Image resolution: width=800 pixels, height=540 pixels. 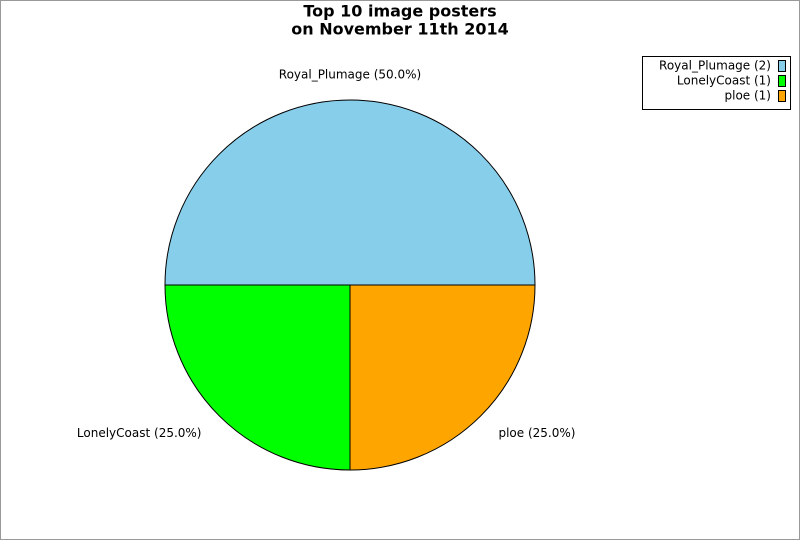 What do you see at coordinates (536, 433) in the screenshot?
I see `slice-label: ploe (25.0%)` at bounding box center [536, 433].